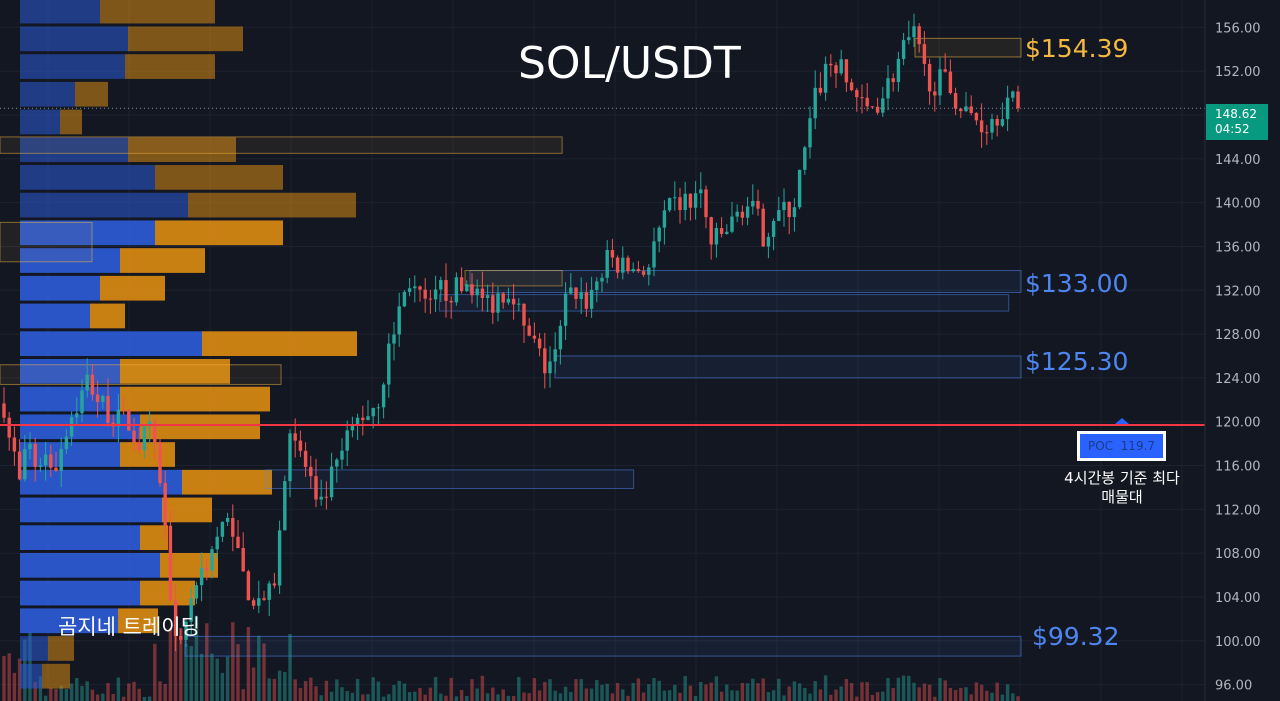 The height and width of the screenshot is (701, 1280). What do you see at coordinates (1077, 48) in the screenshot?
I see `level-label-154: $154.39` at bounding box center [1077, 48].